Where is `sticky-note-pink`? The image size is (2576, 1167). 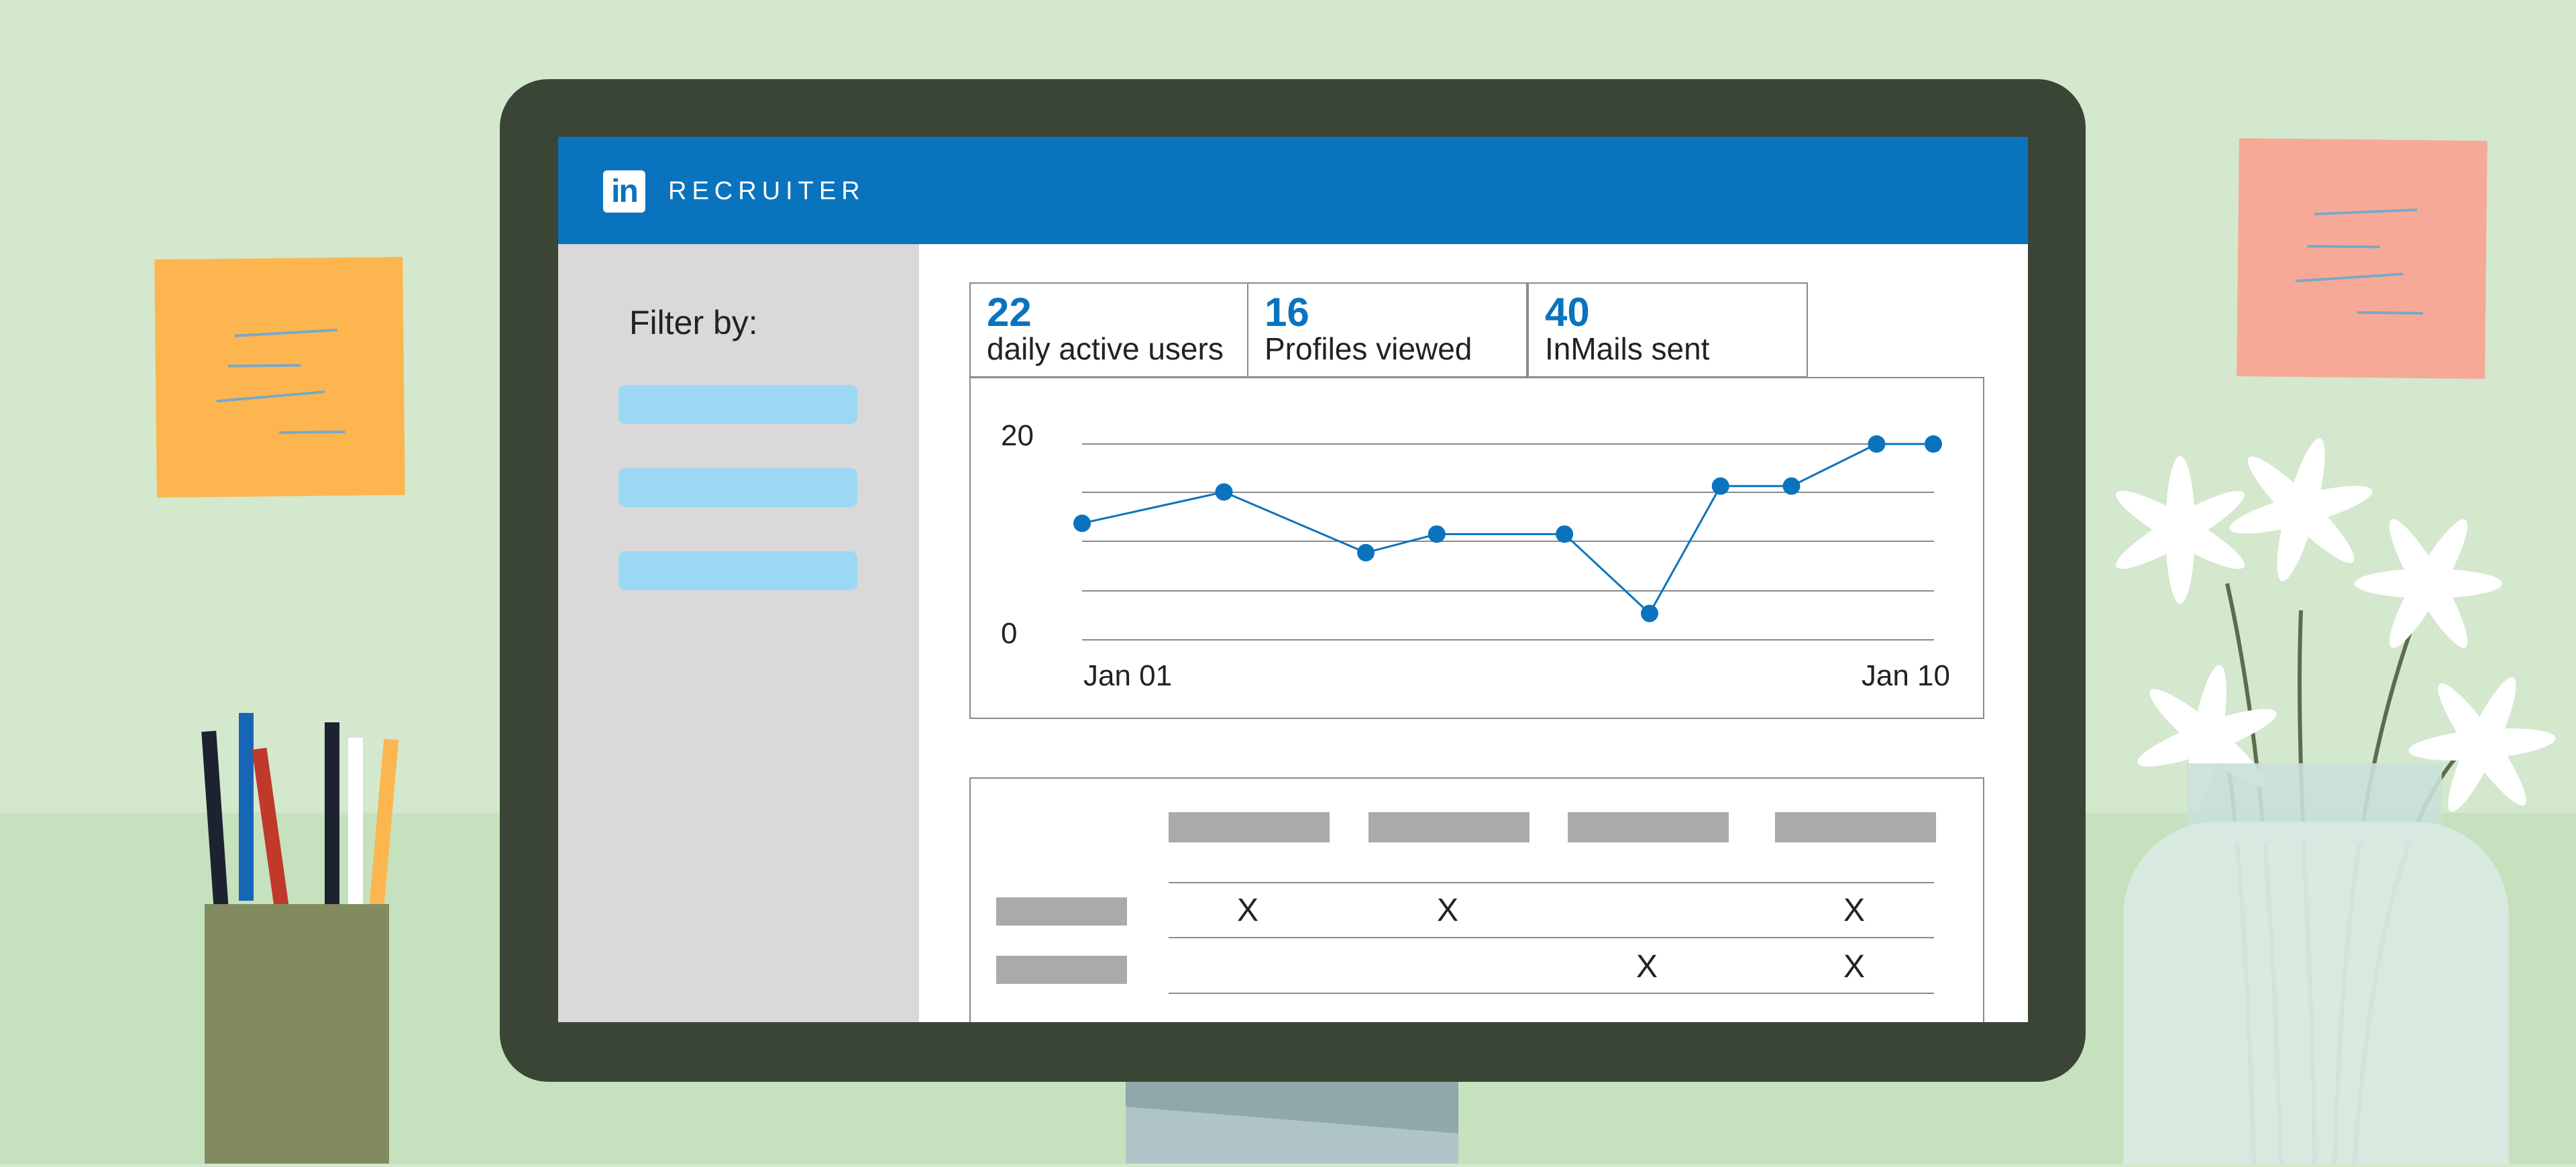
sticky-note-pink is located at coordinates (2362, 258).